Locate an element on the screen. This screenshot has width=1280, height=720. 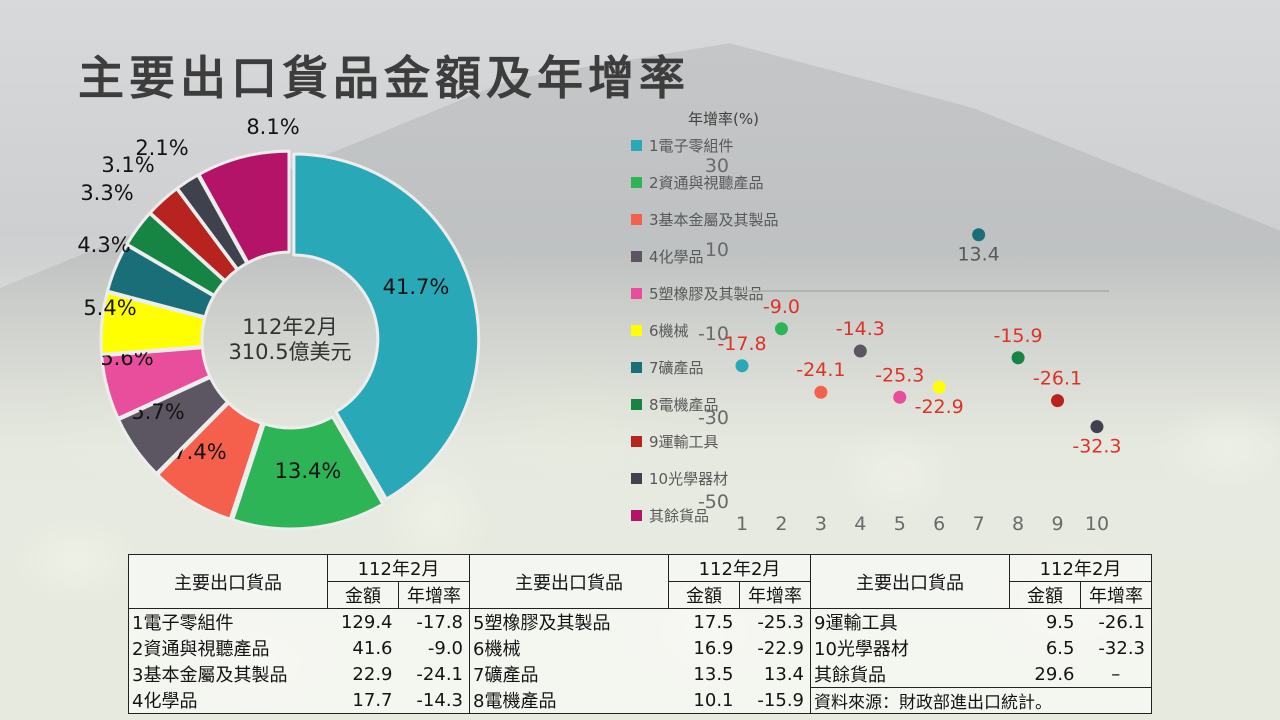
scatter-point-label: -26.1 is located at coordinates (1057, 379).